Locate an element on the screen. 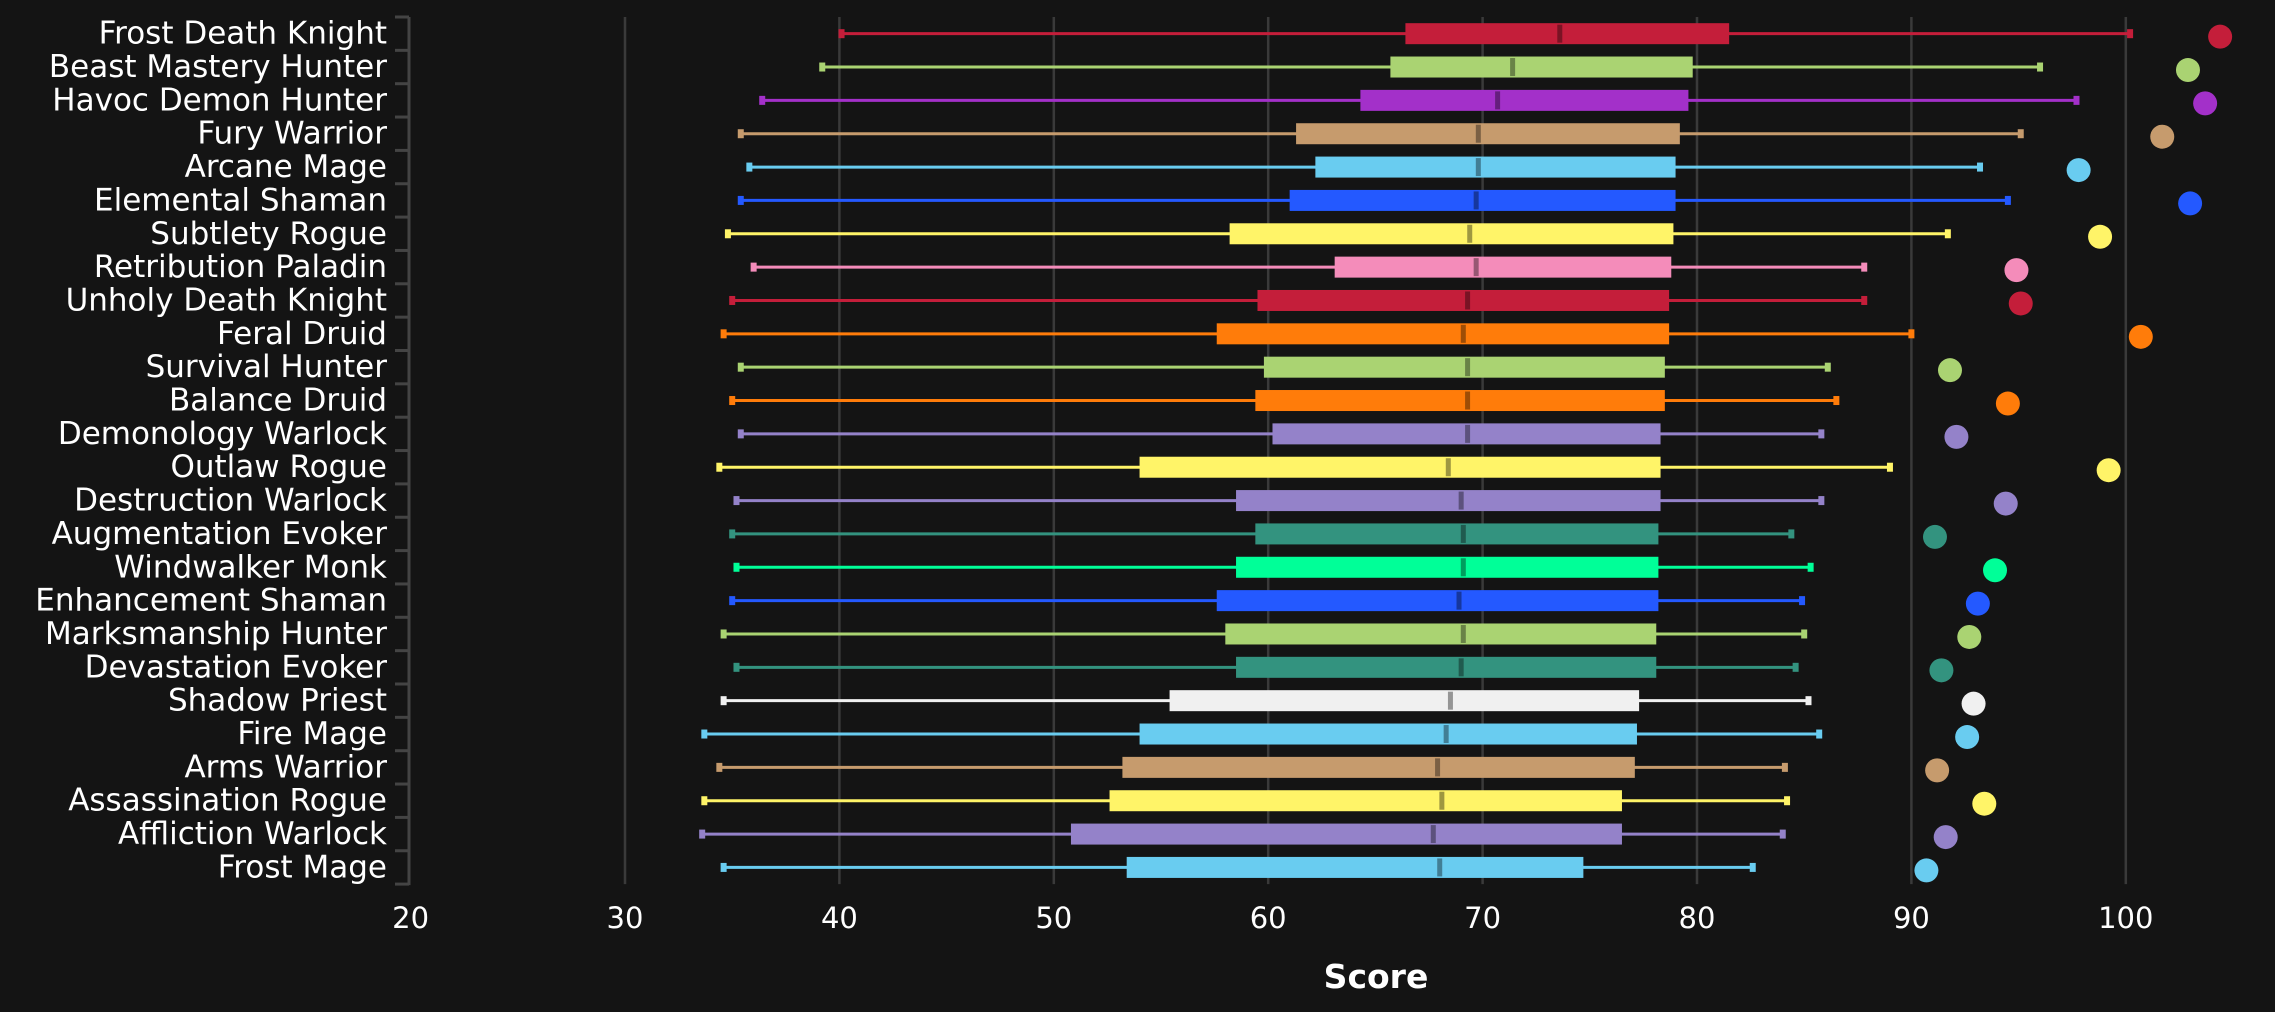  box-row: Balance Druid is located at coordinates (1094, 401).